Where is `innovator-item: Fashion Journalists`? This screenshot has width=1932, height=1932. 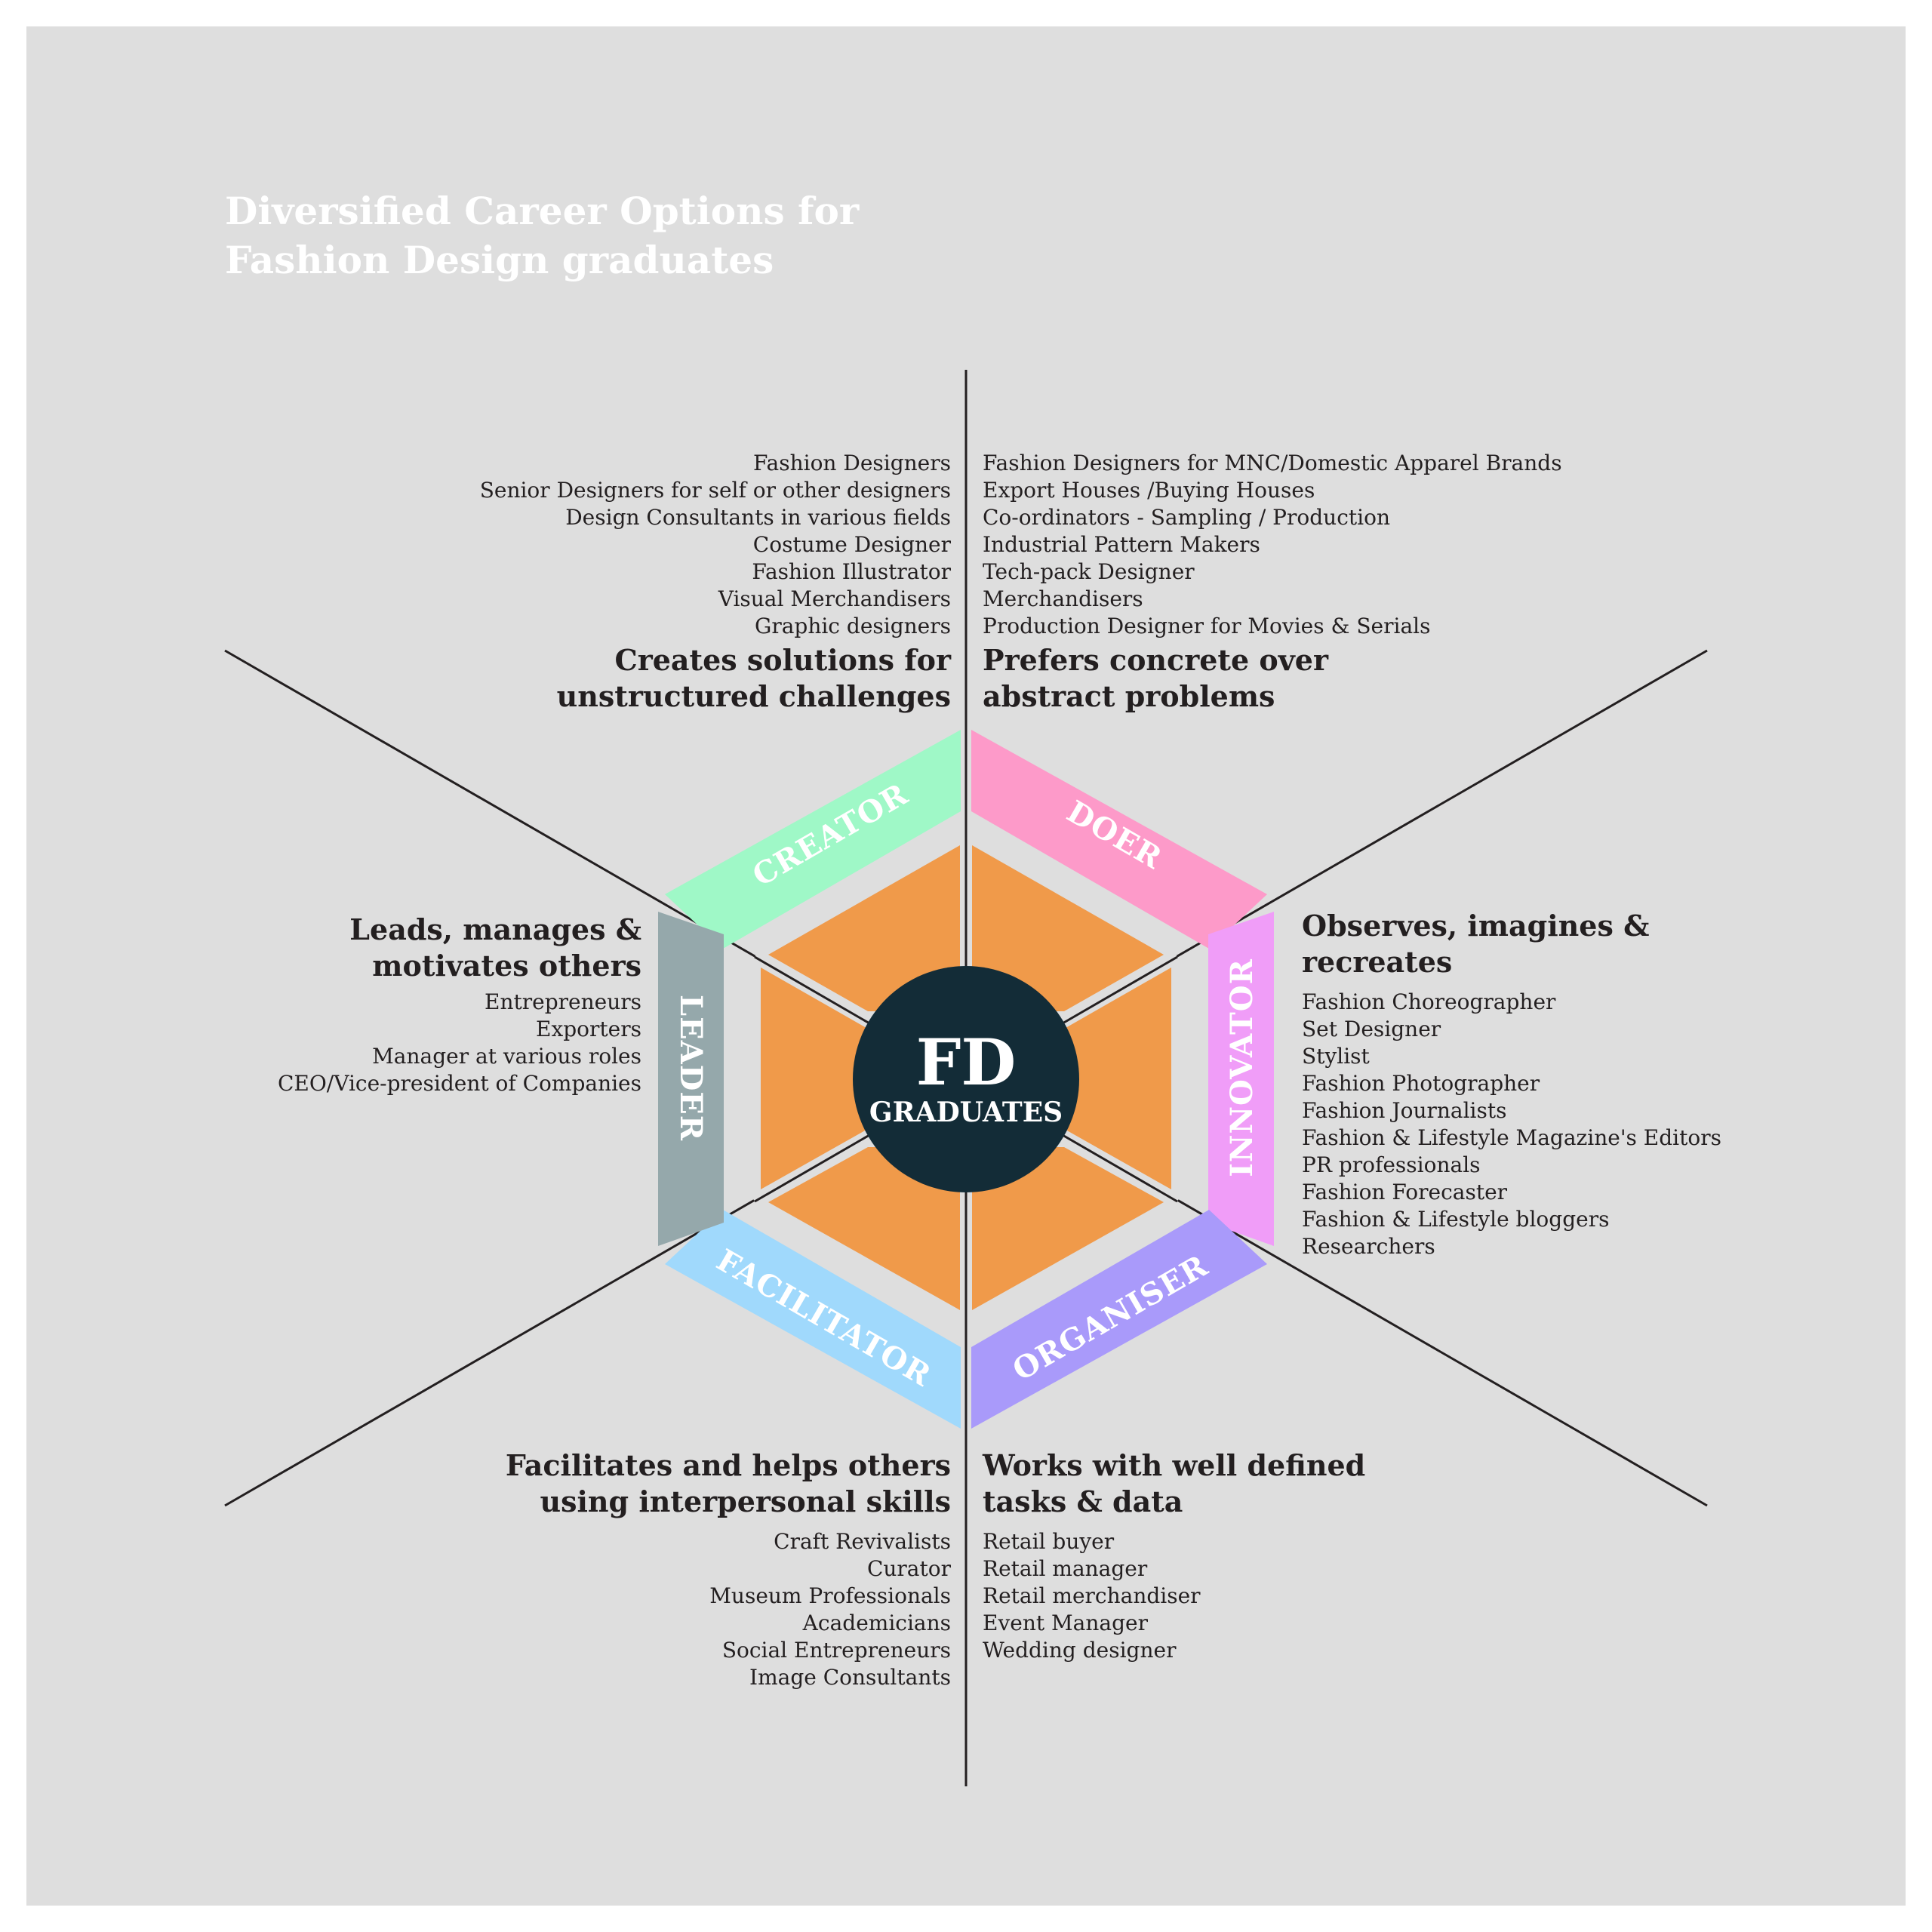
innovator-item: Fashion Journalists is located at coordinates (1404, 1110).